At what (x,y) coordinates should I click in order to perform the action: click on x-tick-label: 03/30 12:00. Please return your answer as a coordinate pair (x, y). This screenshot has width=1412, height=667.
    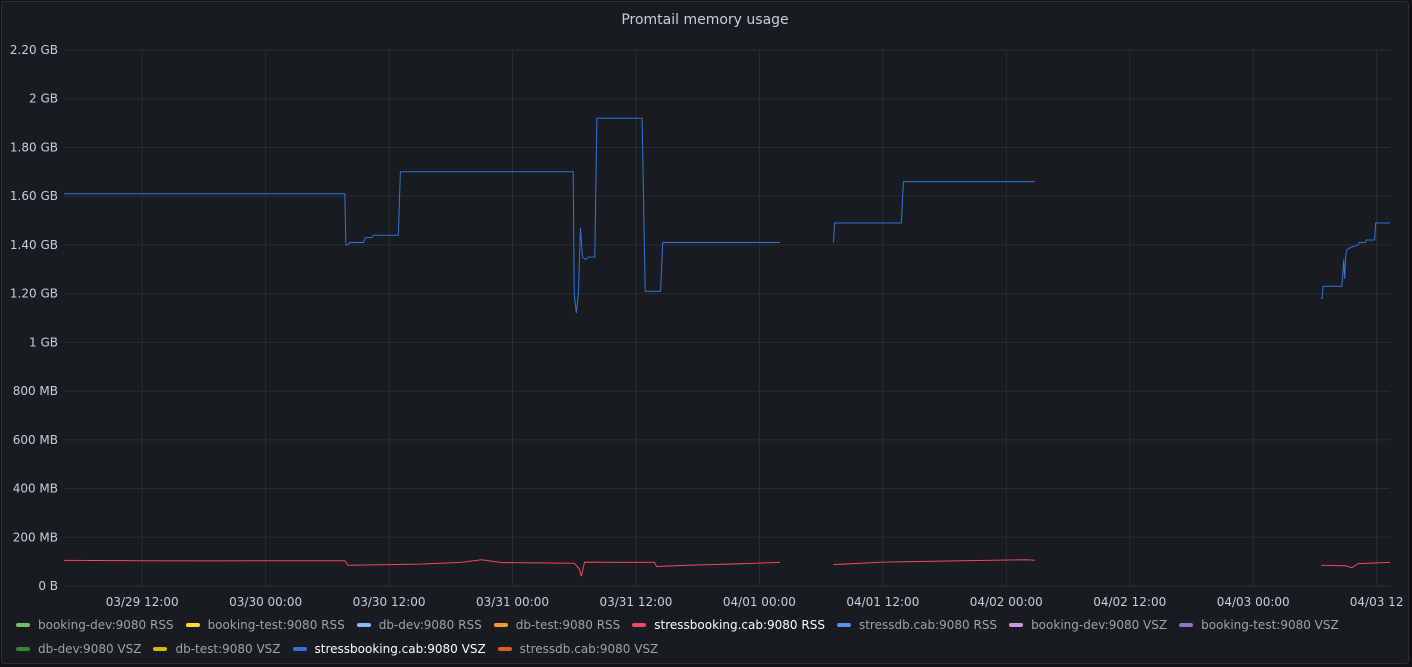
    Looking at the image, I should click on (389, 602).